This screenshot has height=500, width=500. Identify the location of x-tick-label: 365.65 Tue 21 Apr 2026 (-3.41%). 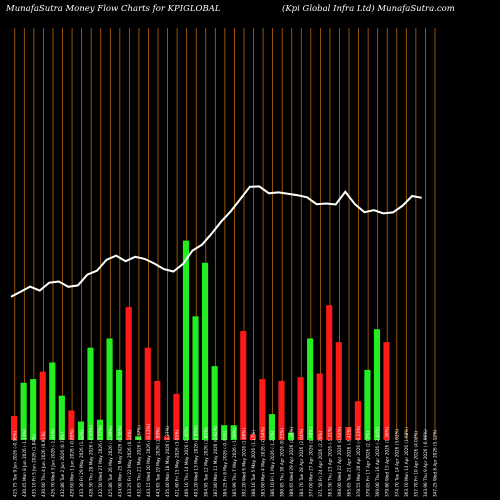
(349, 462).